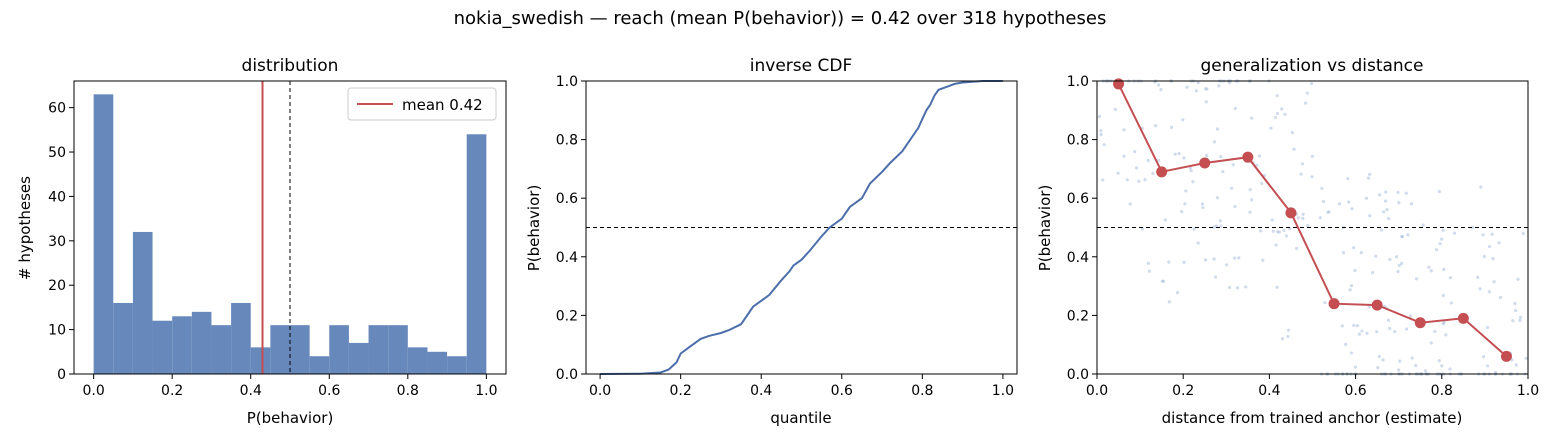 This screenshot has height=444, width=1560. I want to click on inverse-cdf-xtick-label: 0.2, so click(681, 391).